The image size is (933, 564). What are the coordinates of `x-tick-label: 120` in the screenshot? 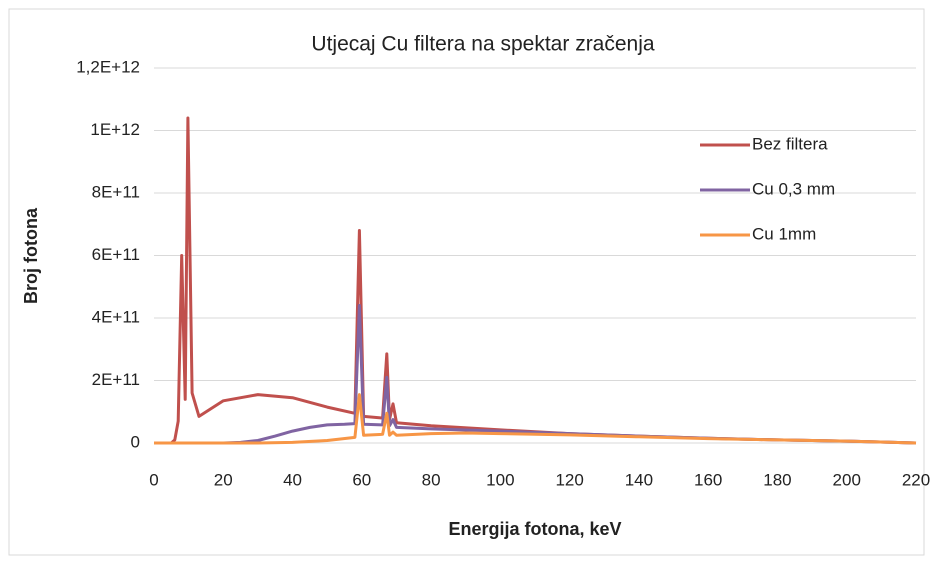 It's located at (569, 479).